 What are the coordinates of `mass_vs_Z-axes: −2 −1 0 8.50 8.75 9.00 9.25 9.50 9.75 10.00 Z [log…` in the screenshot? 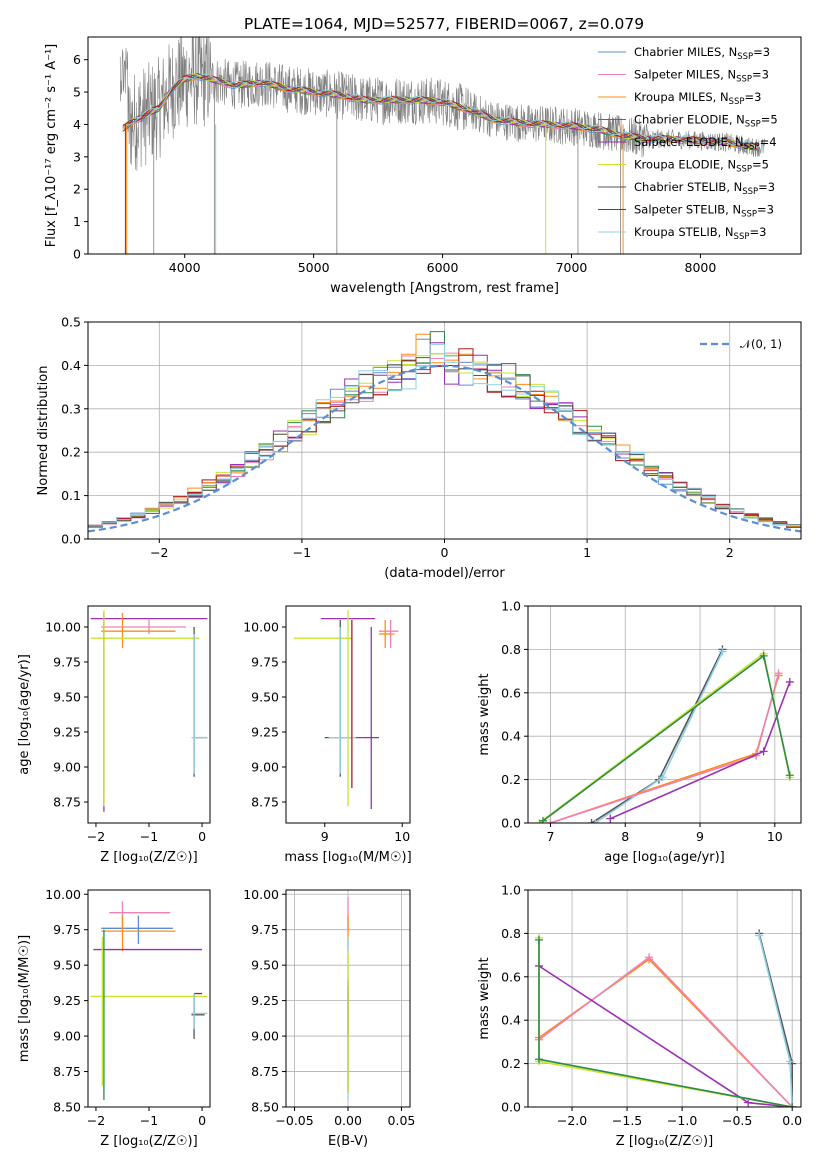 It's located at (114, 1018).